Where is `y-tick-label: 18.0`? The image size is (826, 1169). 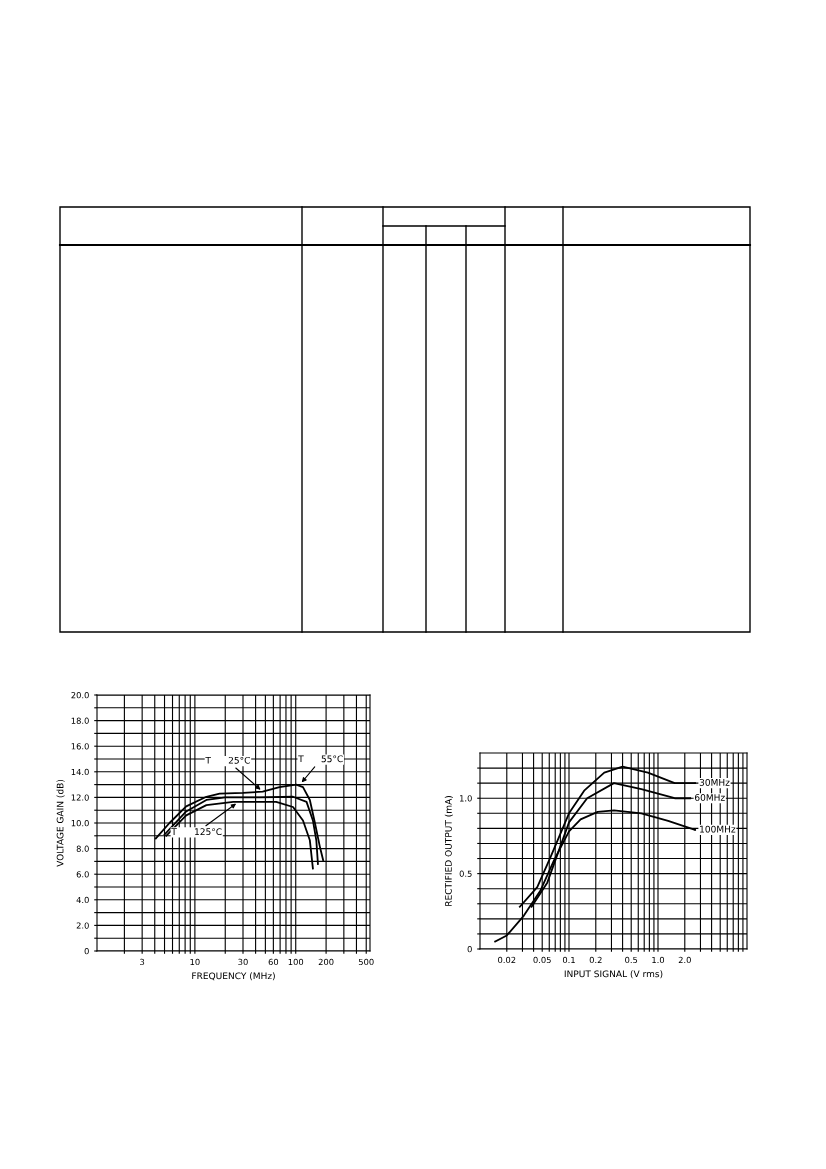
y-tick-label: 18.0 is located at coordinates (80, 720).